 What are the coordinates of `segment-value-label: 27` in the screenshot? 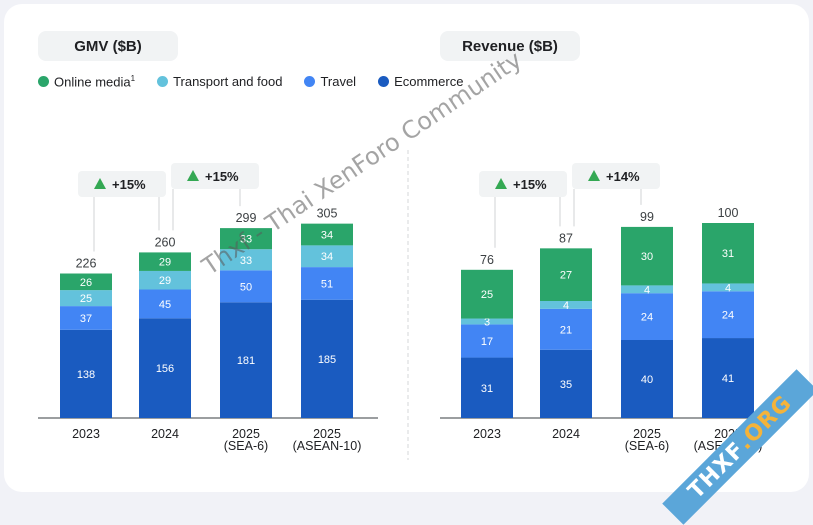 It's located at (566, 276).